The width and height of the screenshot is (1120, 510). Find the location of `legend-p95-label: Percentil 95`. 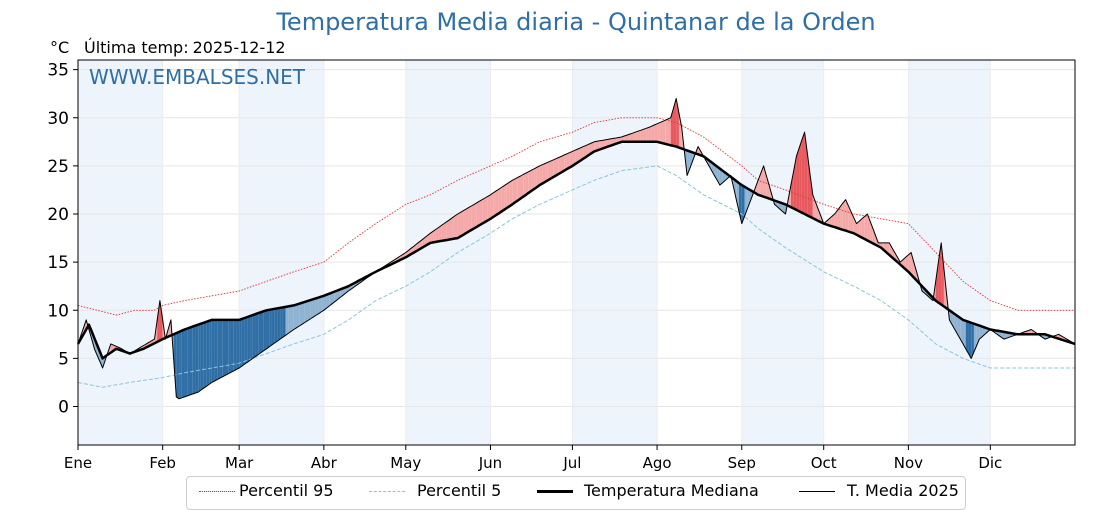

legend-p95-label: Percentil 95 is located at coordinates (286, 490).